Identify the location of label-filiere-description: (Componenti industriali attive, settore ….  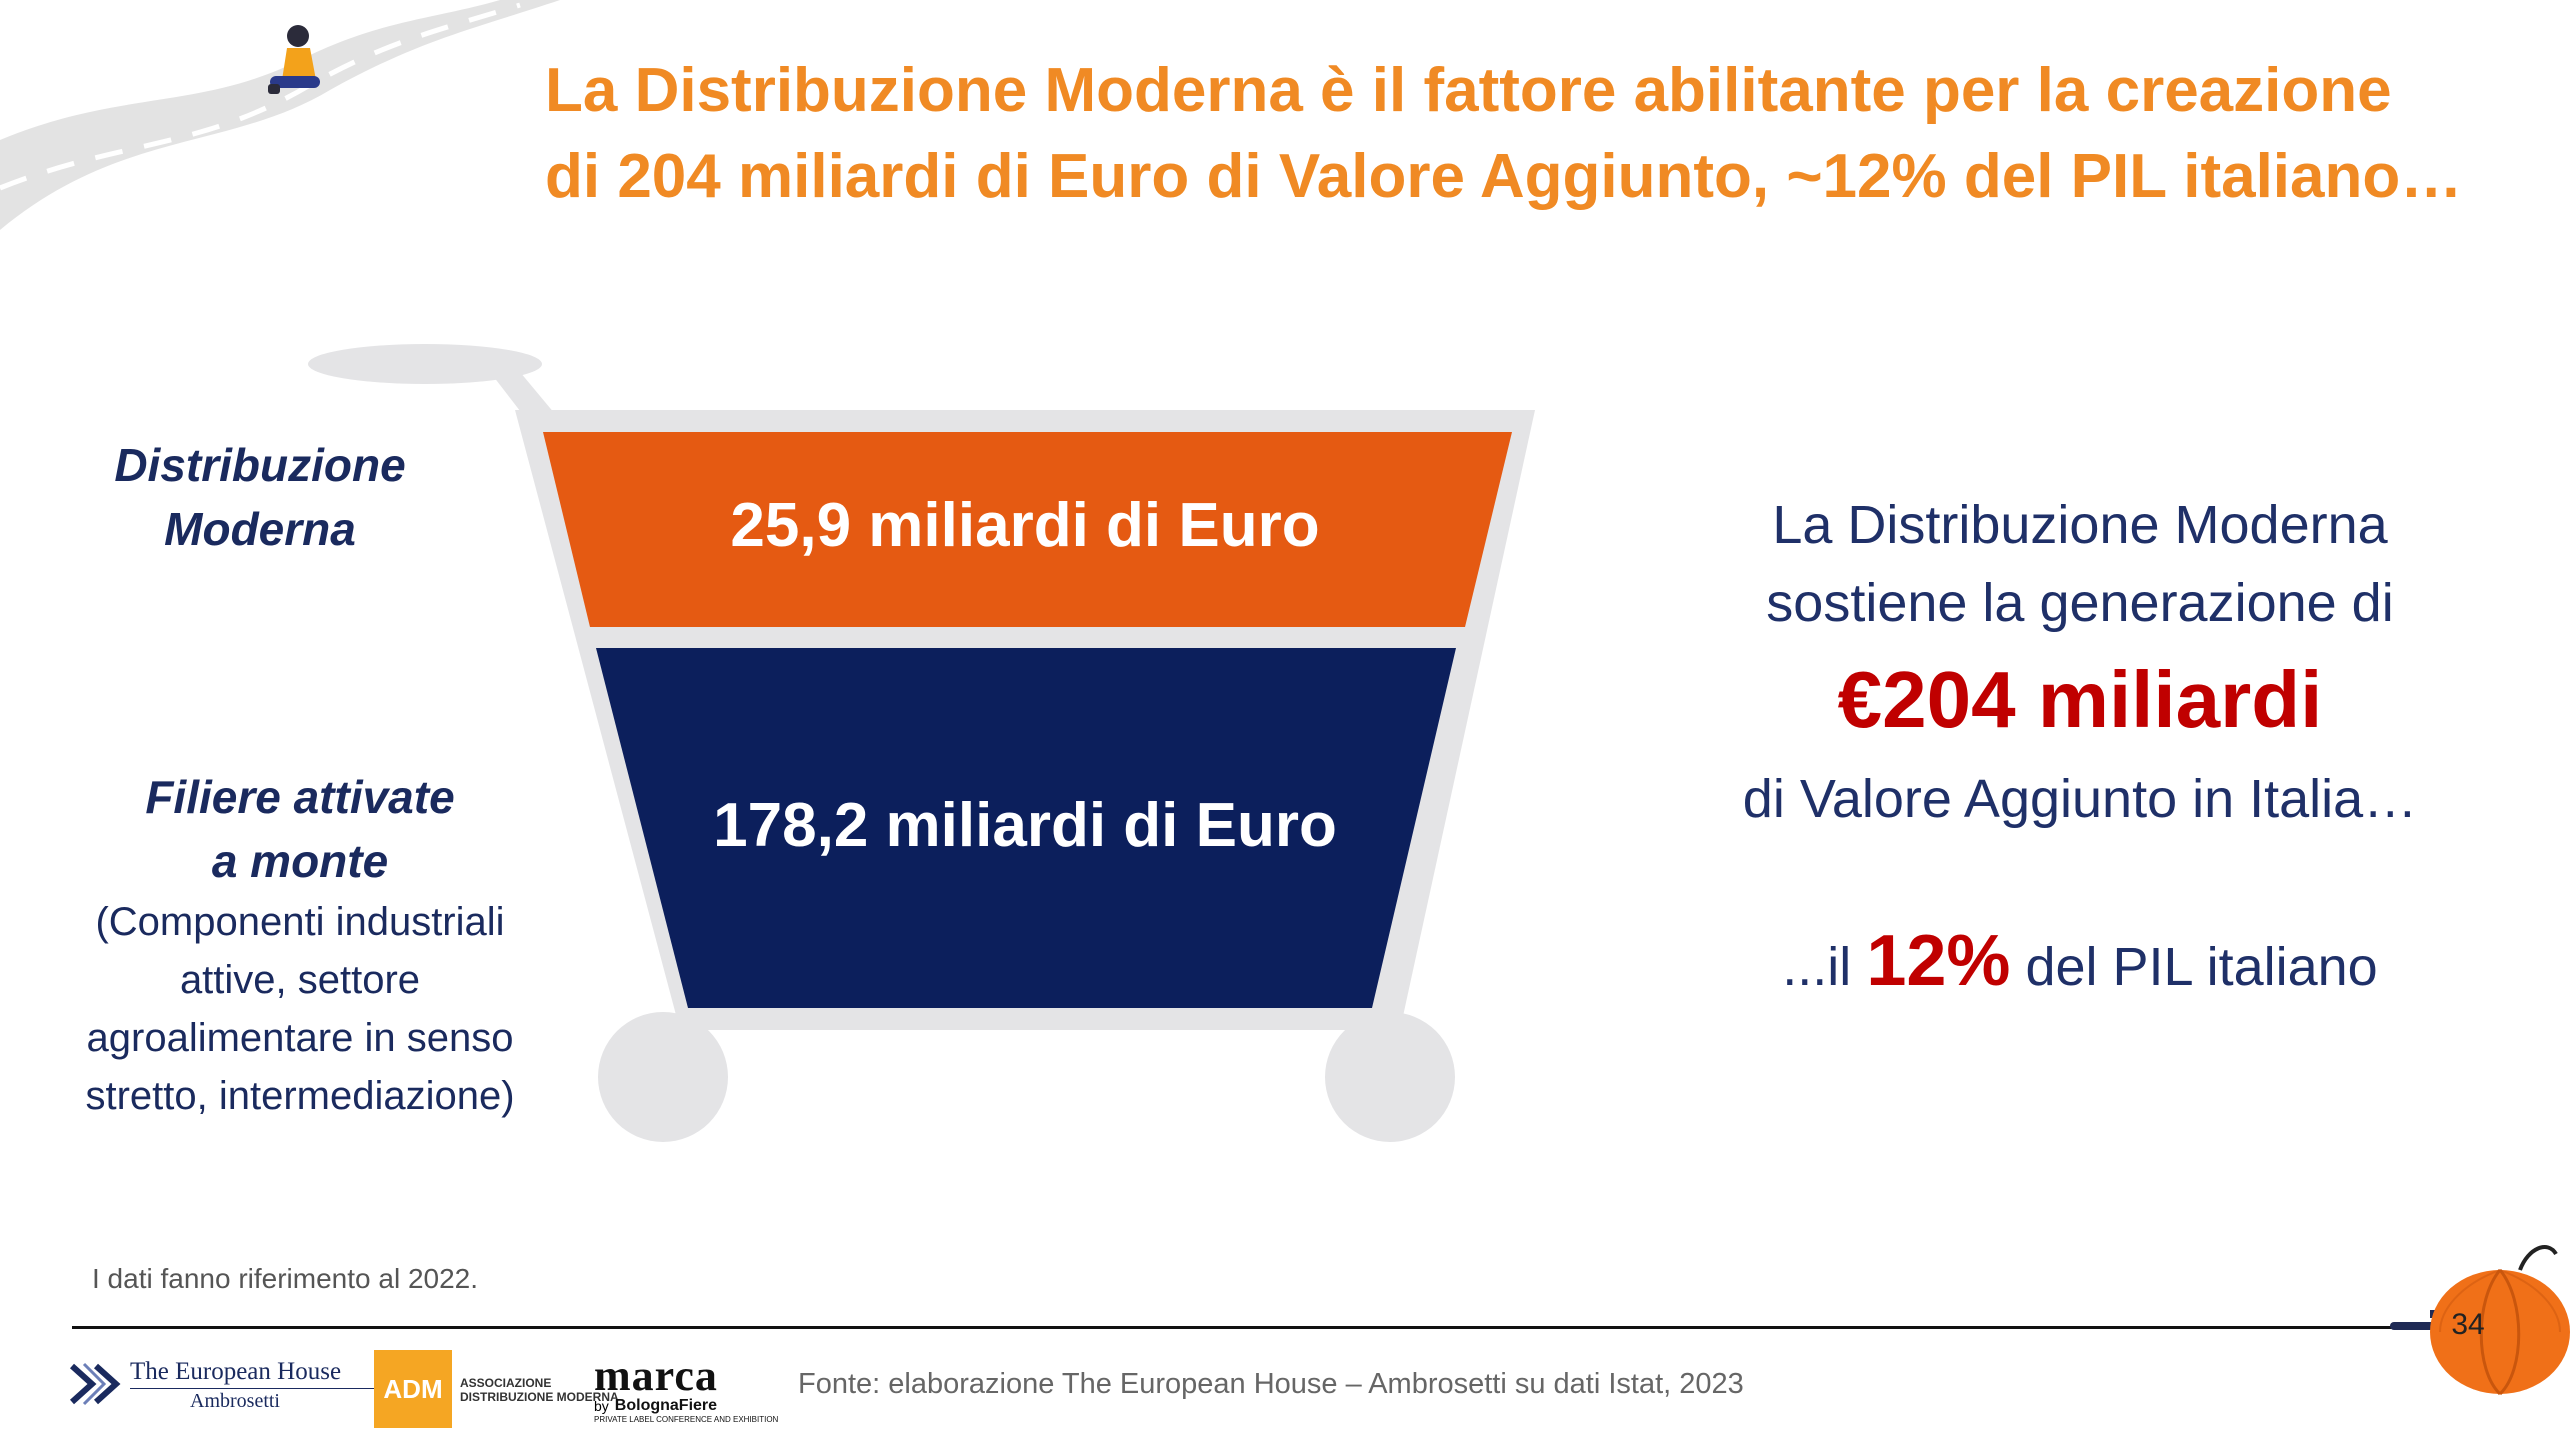
(300, 1009).